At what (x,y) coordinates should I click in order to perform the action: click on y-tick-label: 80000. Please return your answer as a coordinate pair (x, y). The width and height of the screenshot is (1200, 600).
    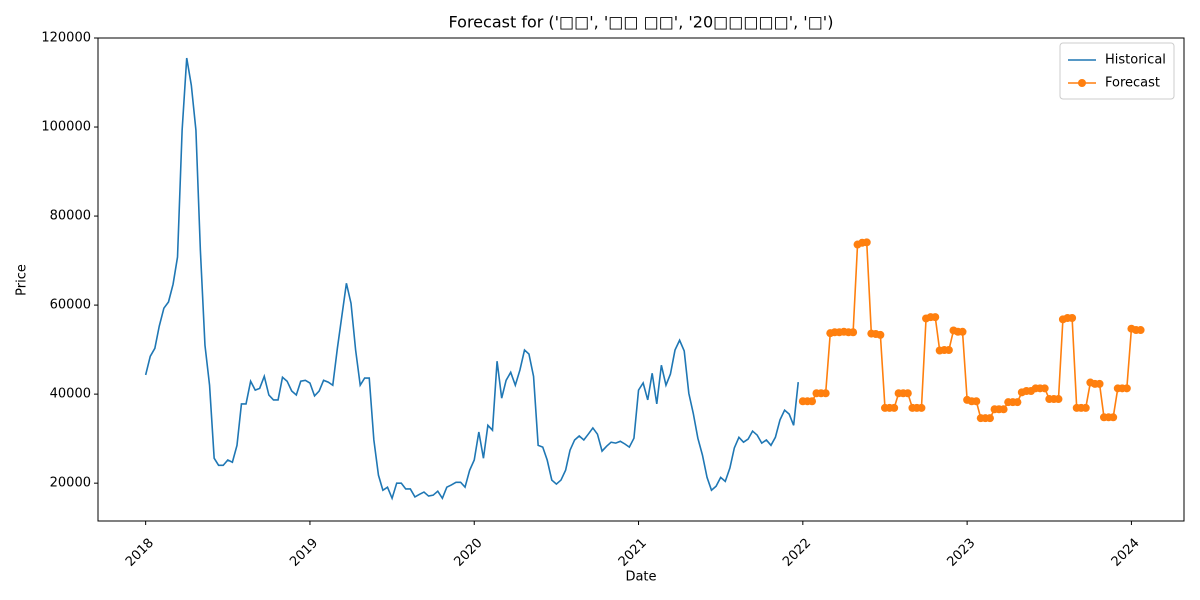
    Looking at the image, I should click on (70, 216).